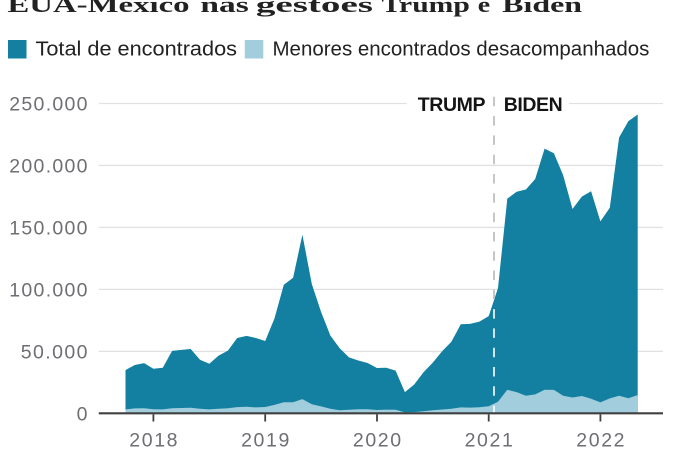 Image resolution: width=675 pixels, height=450 pixels. Describe the element at coordinates (48, 290) in the screenshot. I see `svg-text: 100.000` at that location.